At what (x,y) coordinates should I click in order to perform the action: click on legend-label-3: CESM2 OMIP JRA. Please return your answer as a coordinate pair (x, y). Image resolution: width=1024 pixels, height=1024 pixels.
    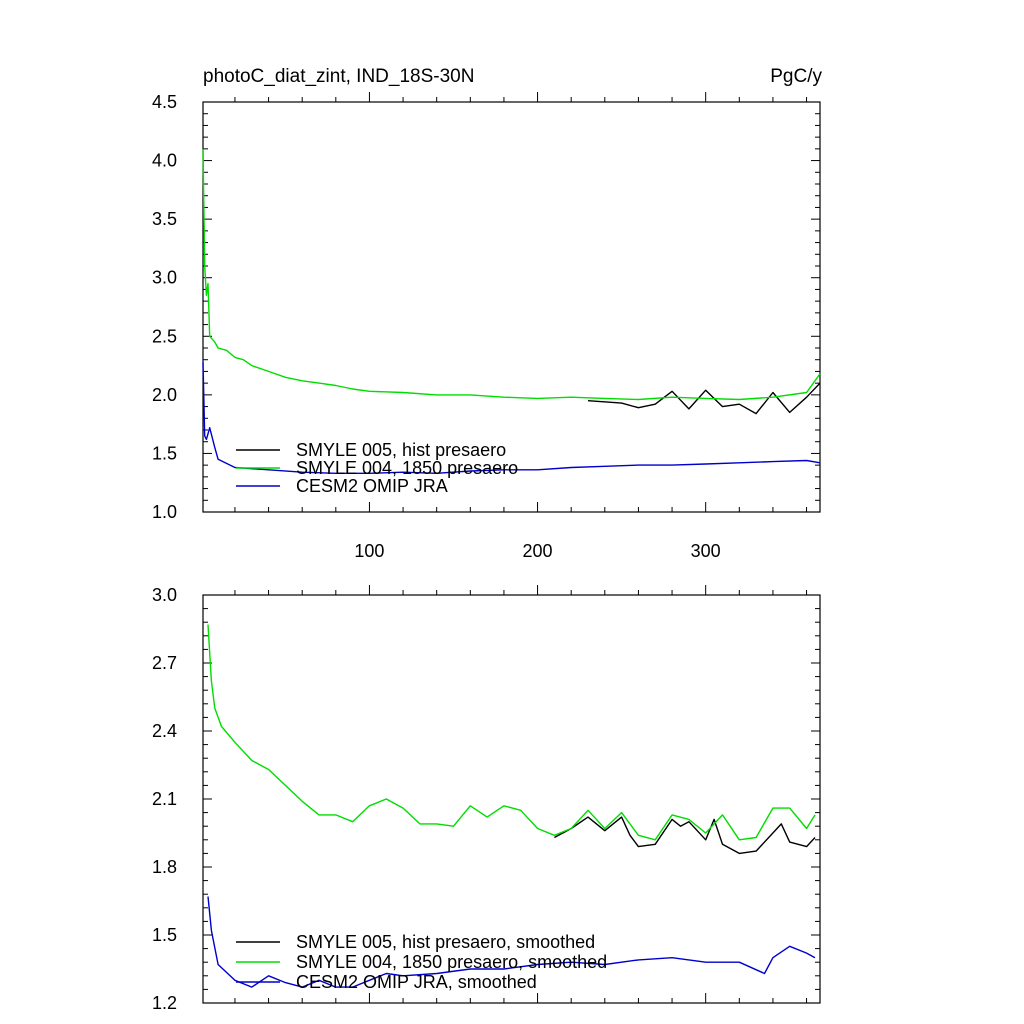
    Looking at the image, I should click on (372, 486).